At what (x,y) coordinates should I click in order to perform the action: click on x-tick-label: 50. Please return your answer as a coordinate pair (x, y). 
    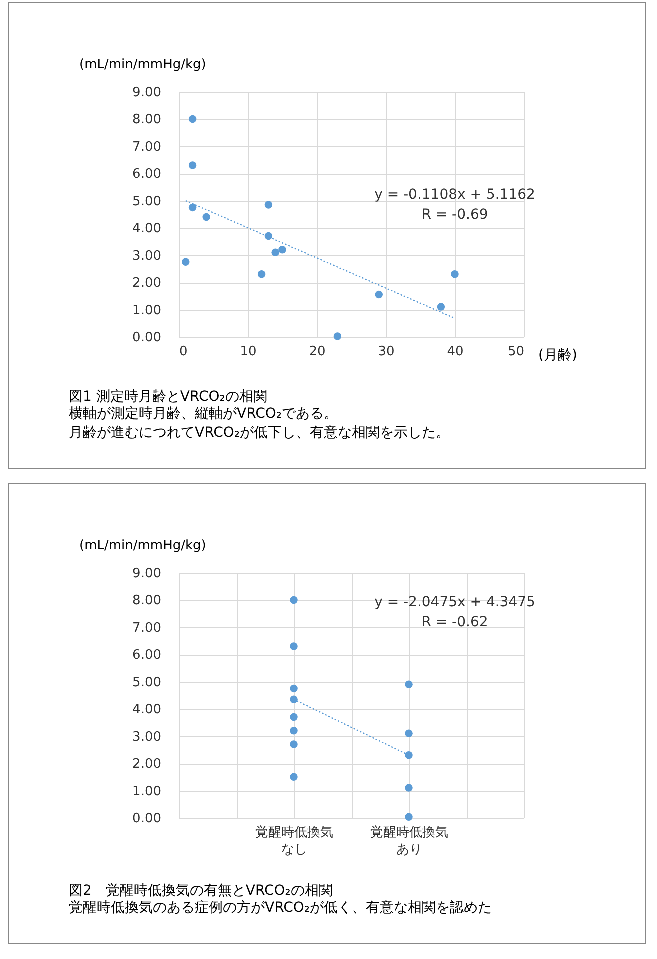
    Looking at the image, I should click on (516, 352).